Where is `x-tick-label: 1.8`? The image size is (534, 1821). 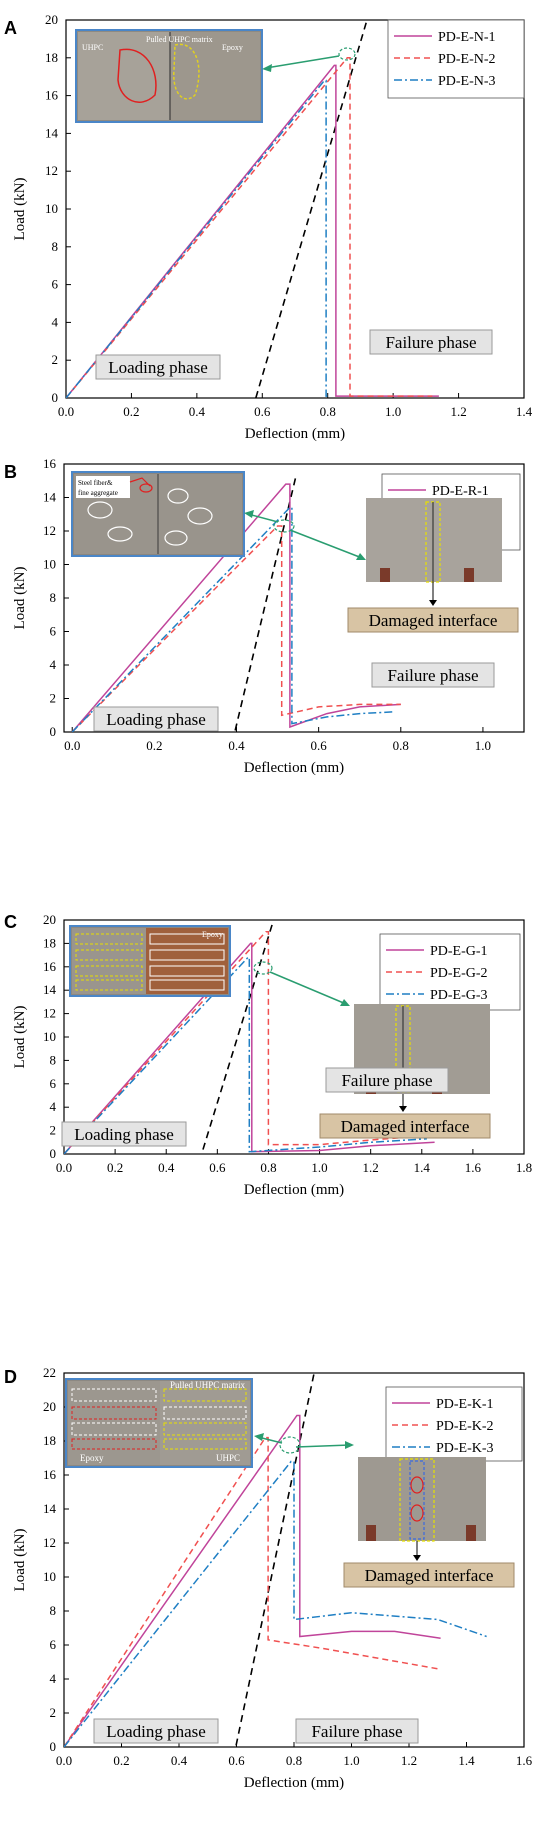 x-tick-label: 1.8 is located at coordinates (524, 1167).